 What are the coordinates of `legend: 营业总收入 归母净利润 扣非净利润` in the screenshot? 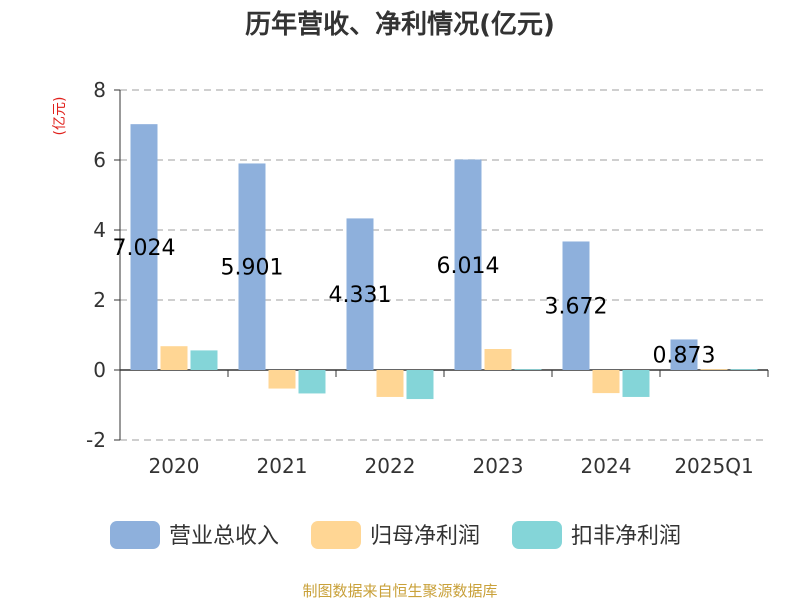 It's located at (395, 535).